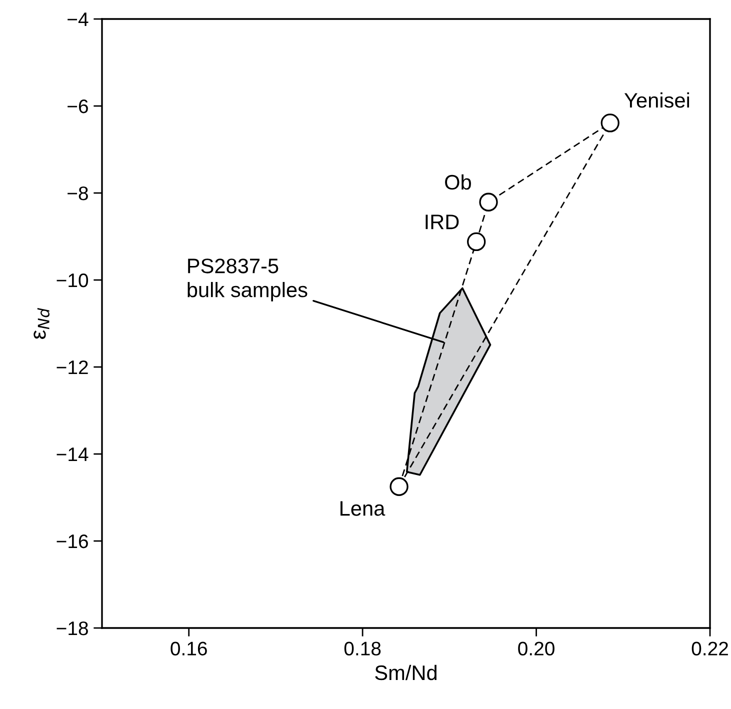 The image size is (731, 709). Describe the element at coordinates (536, 649) in the screenshot. I see `x-tick-label: 0.20` at that location.